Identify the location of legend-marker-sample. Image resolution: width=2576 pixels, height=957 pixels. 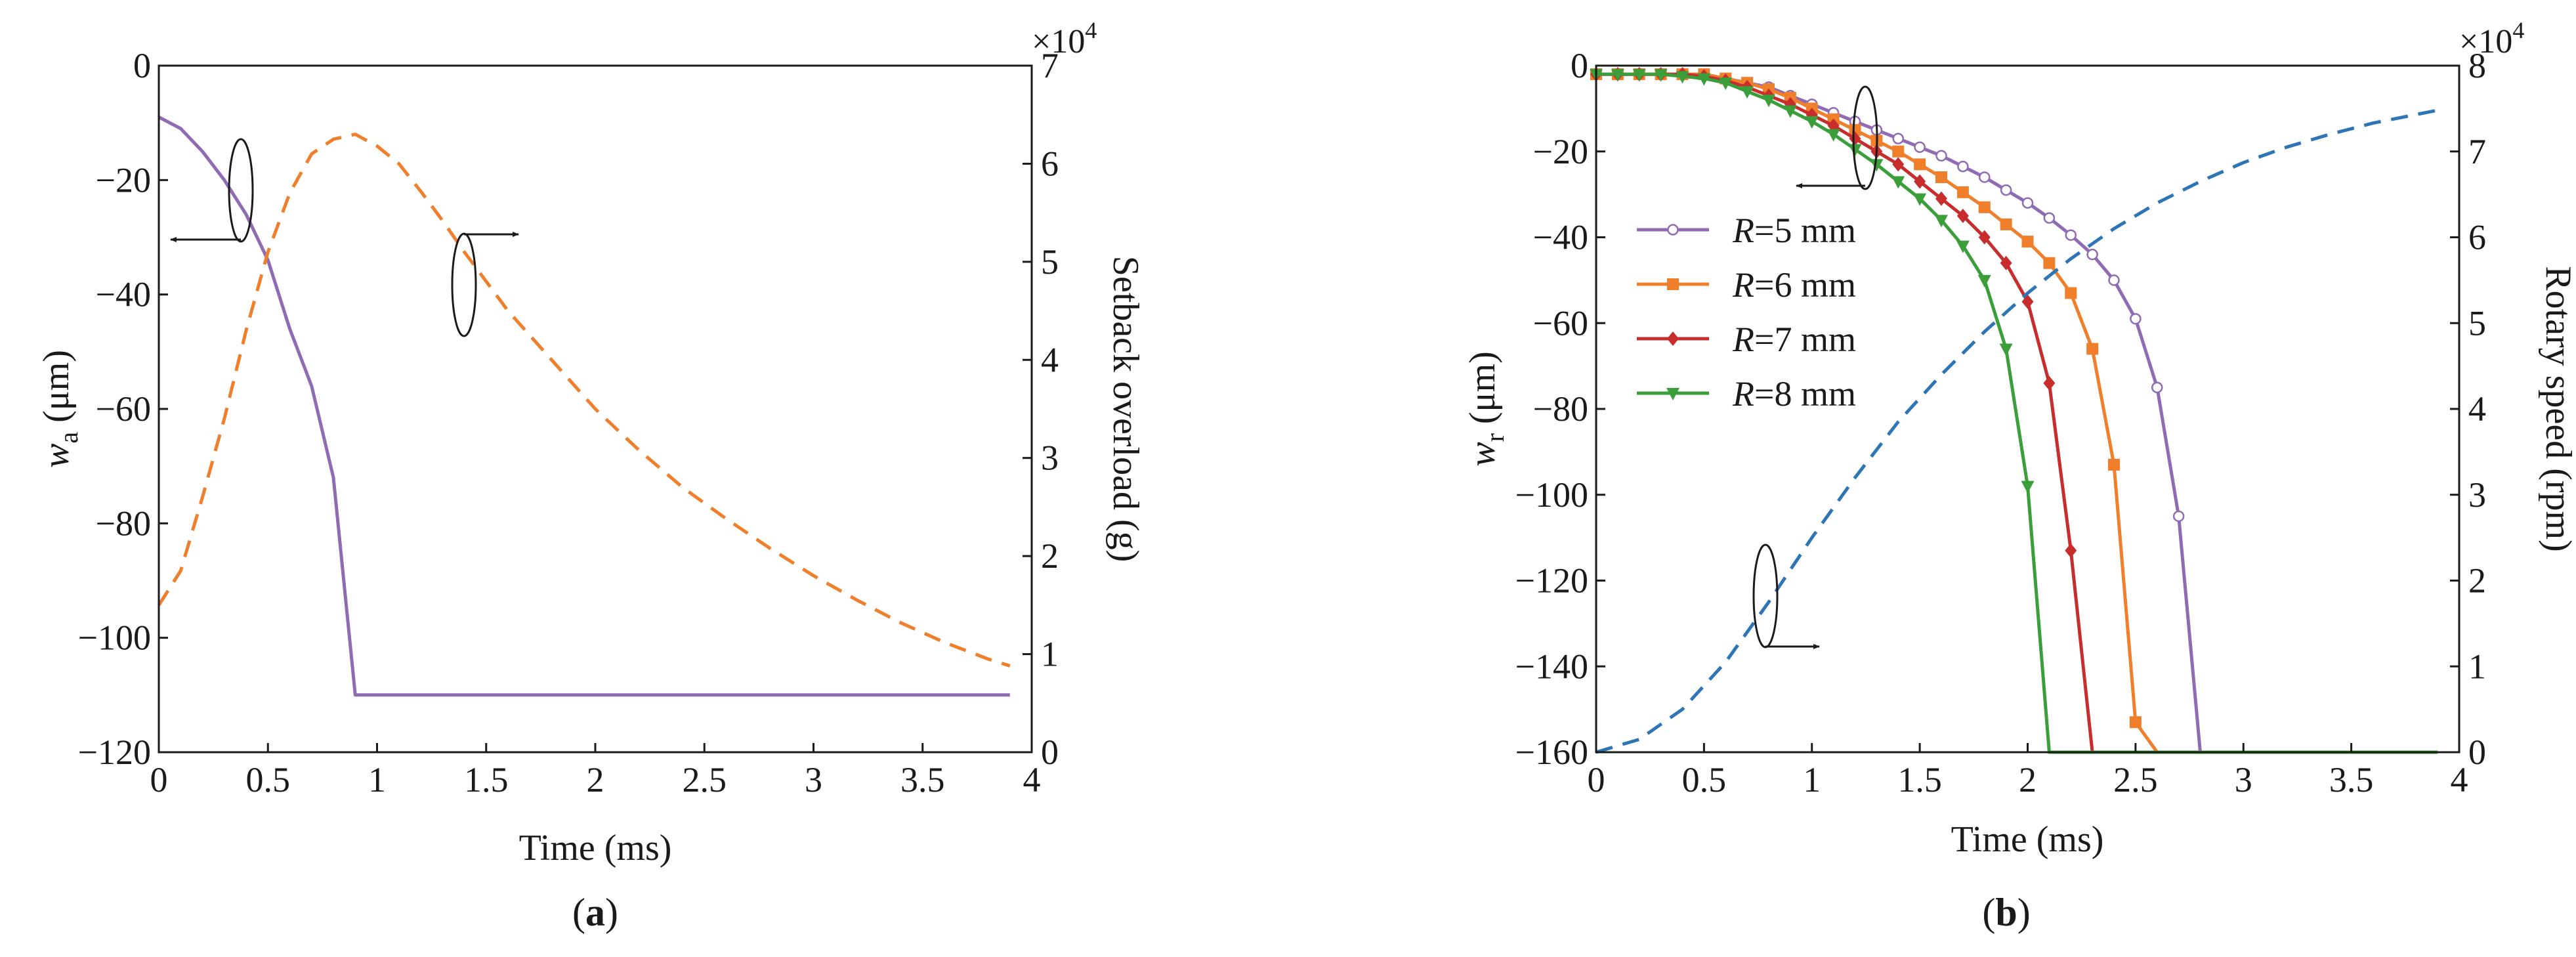
(1673, 230).